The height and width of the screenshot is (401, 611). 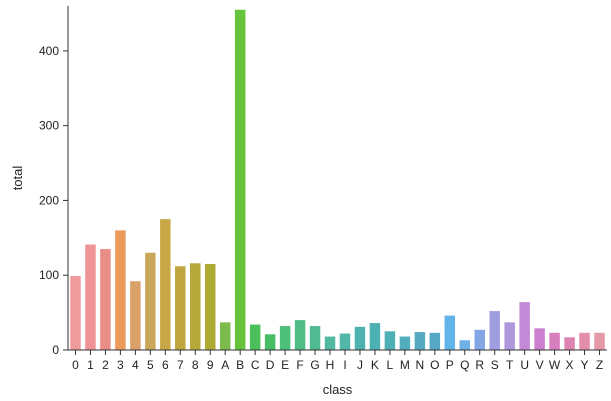 I want to click on x-tick-label: V, so click(x=540, y=365).